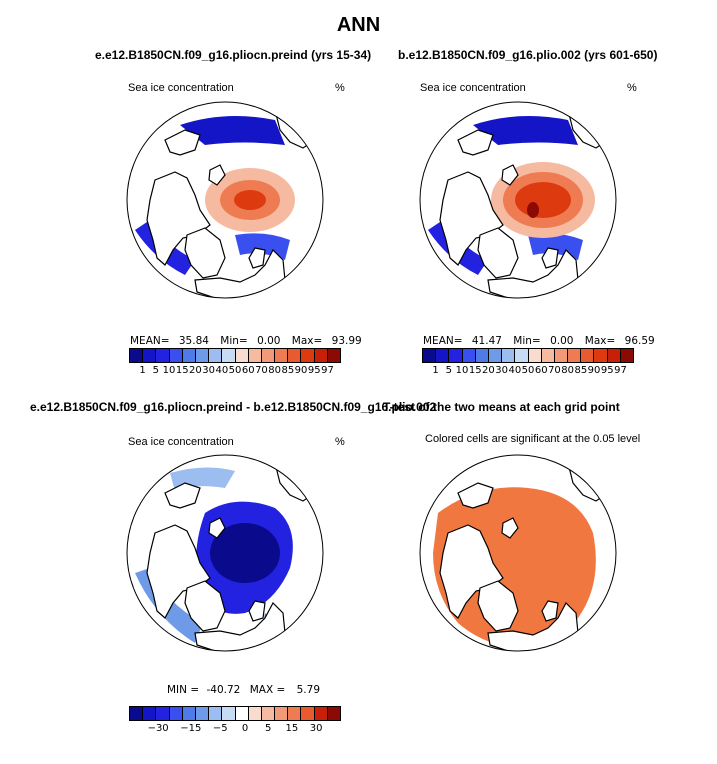  What do you see at coordinates (232, 130) in the screenshot?
I see `ice-band` at bounding box center [232, 130].